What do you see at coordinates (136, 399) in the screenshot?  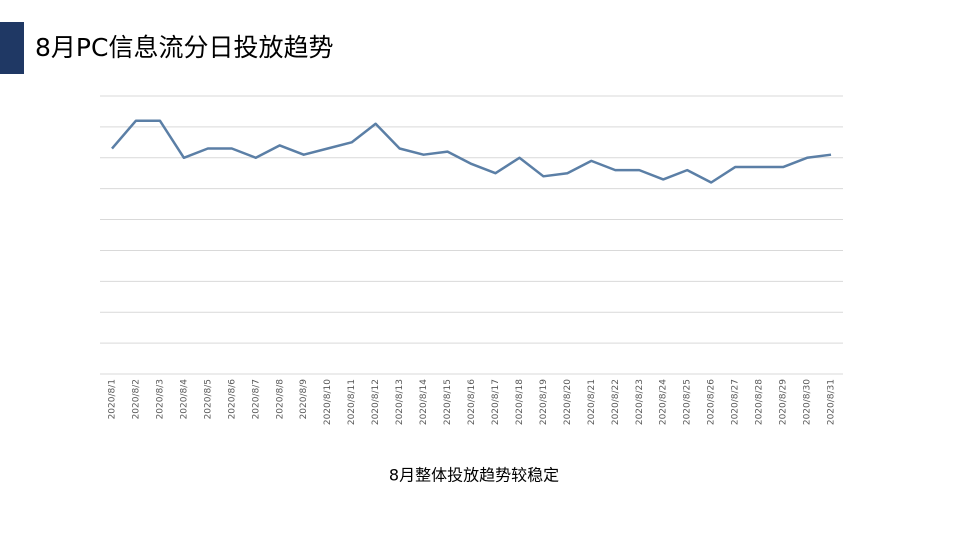 I see `x-tick-label: 2020/8/2` at bounding box center [136, 399].